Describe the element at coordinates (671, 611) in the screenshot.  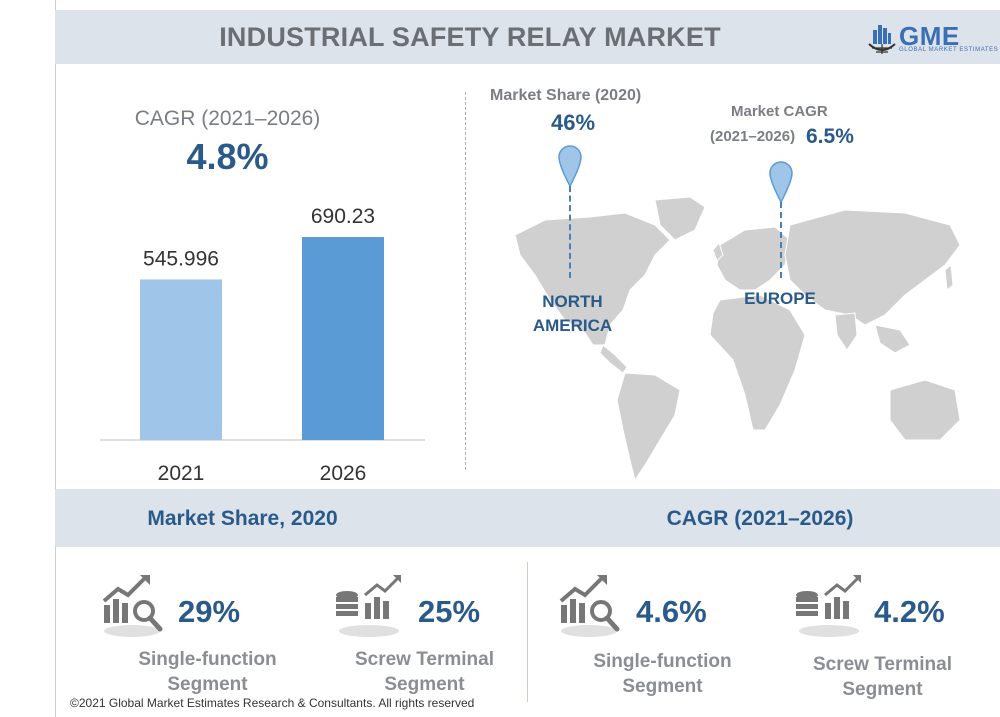
I see `stat-value: 4.6%` at that location.